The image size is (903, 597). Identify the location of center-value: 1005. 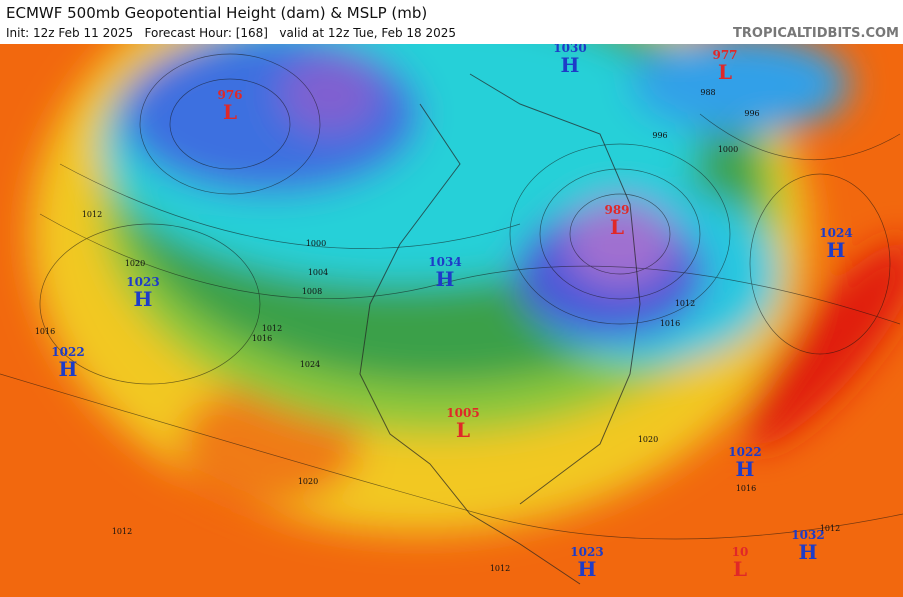
(462, 413).